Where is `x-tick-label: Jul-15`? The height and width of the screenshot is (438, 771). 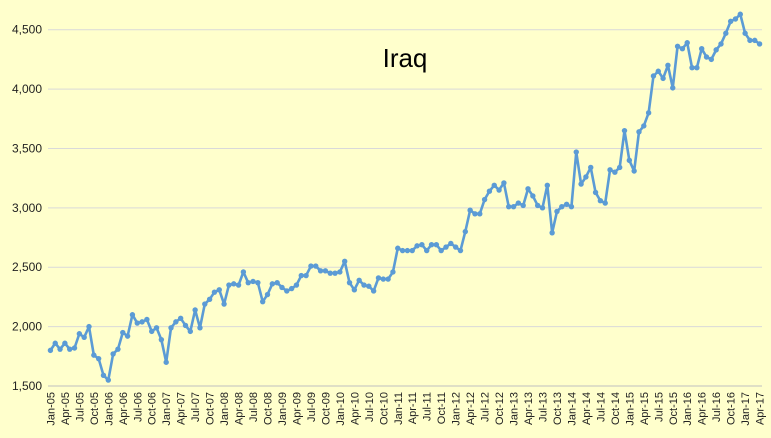
x-tick-label: Jul-15 is located at coordinates (659, 407).